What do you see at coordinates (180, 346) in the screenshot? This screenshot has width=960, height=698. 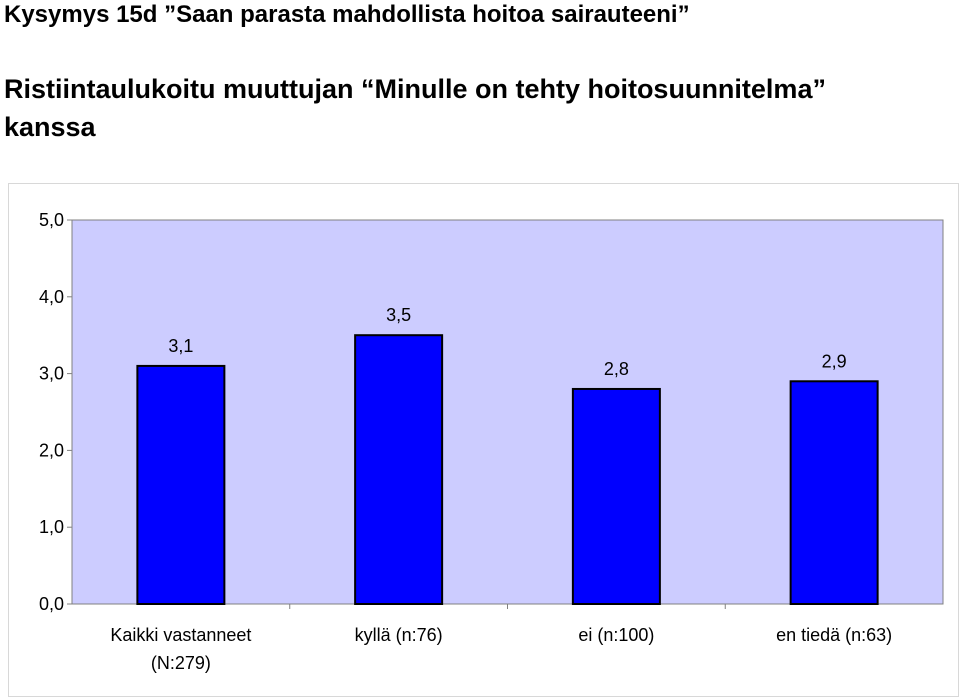 I see `data-label: 3,1` at bounding box center [180, 346].